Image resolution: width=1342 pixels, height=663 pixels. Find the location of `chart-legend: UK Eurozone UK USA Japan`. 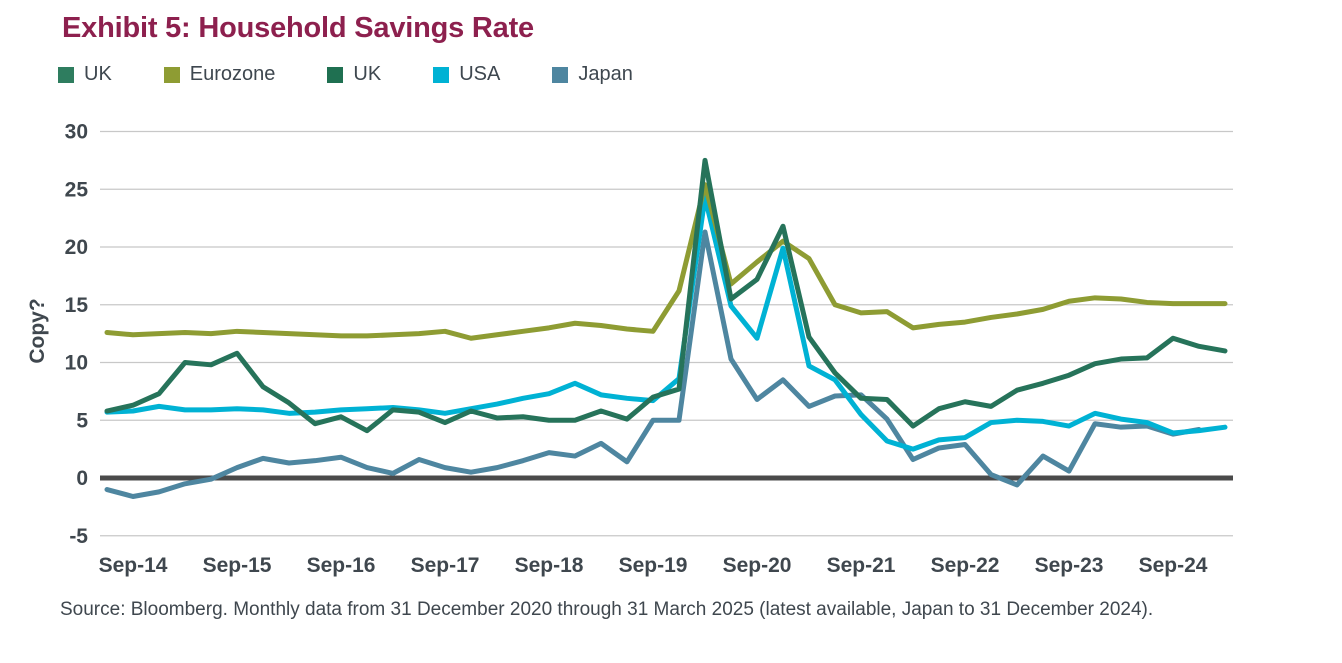

chart-legend: UK Eurozone UK USA Japan is located at coordinates (345, 74).